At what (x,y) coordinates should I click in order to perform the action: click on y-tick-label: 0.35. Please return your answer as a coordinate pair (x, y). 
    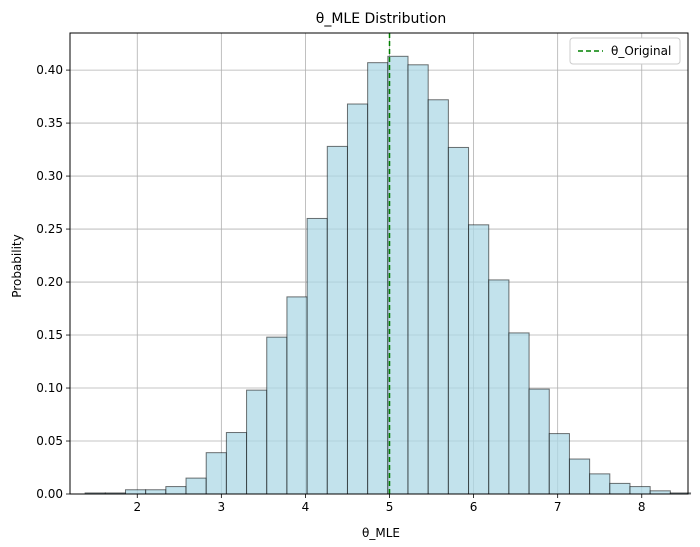
    Looking at the image, I should click on (49, 123).